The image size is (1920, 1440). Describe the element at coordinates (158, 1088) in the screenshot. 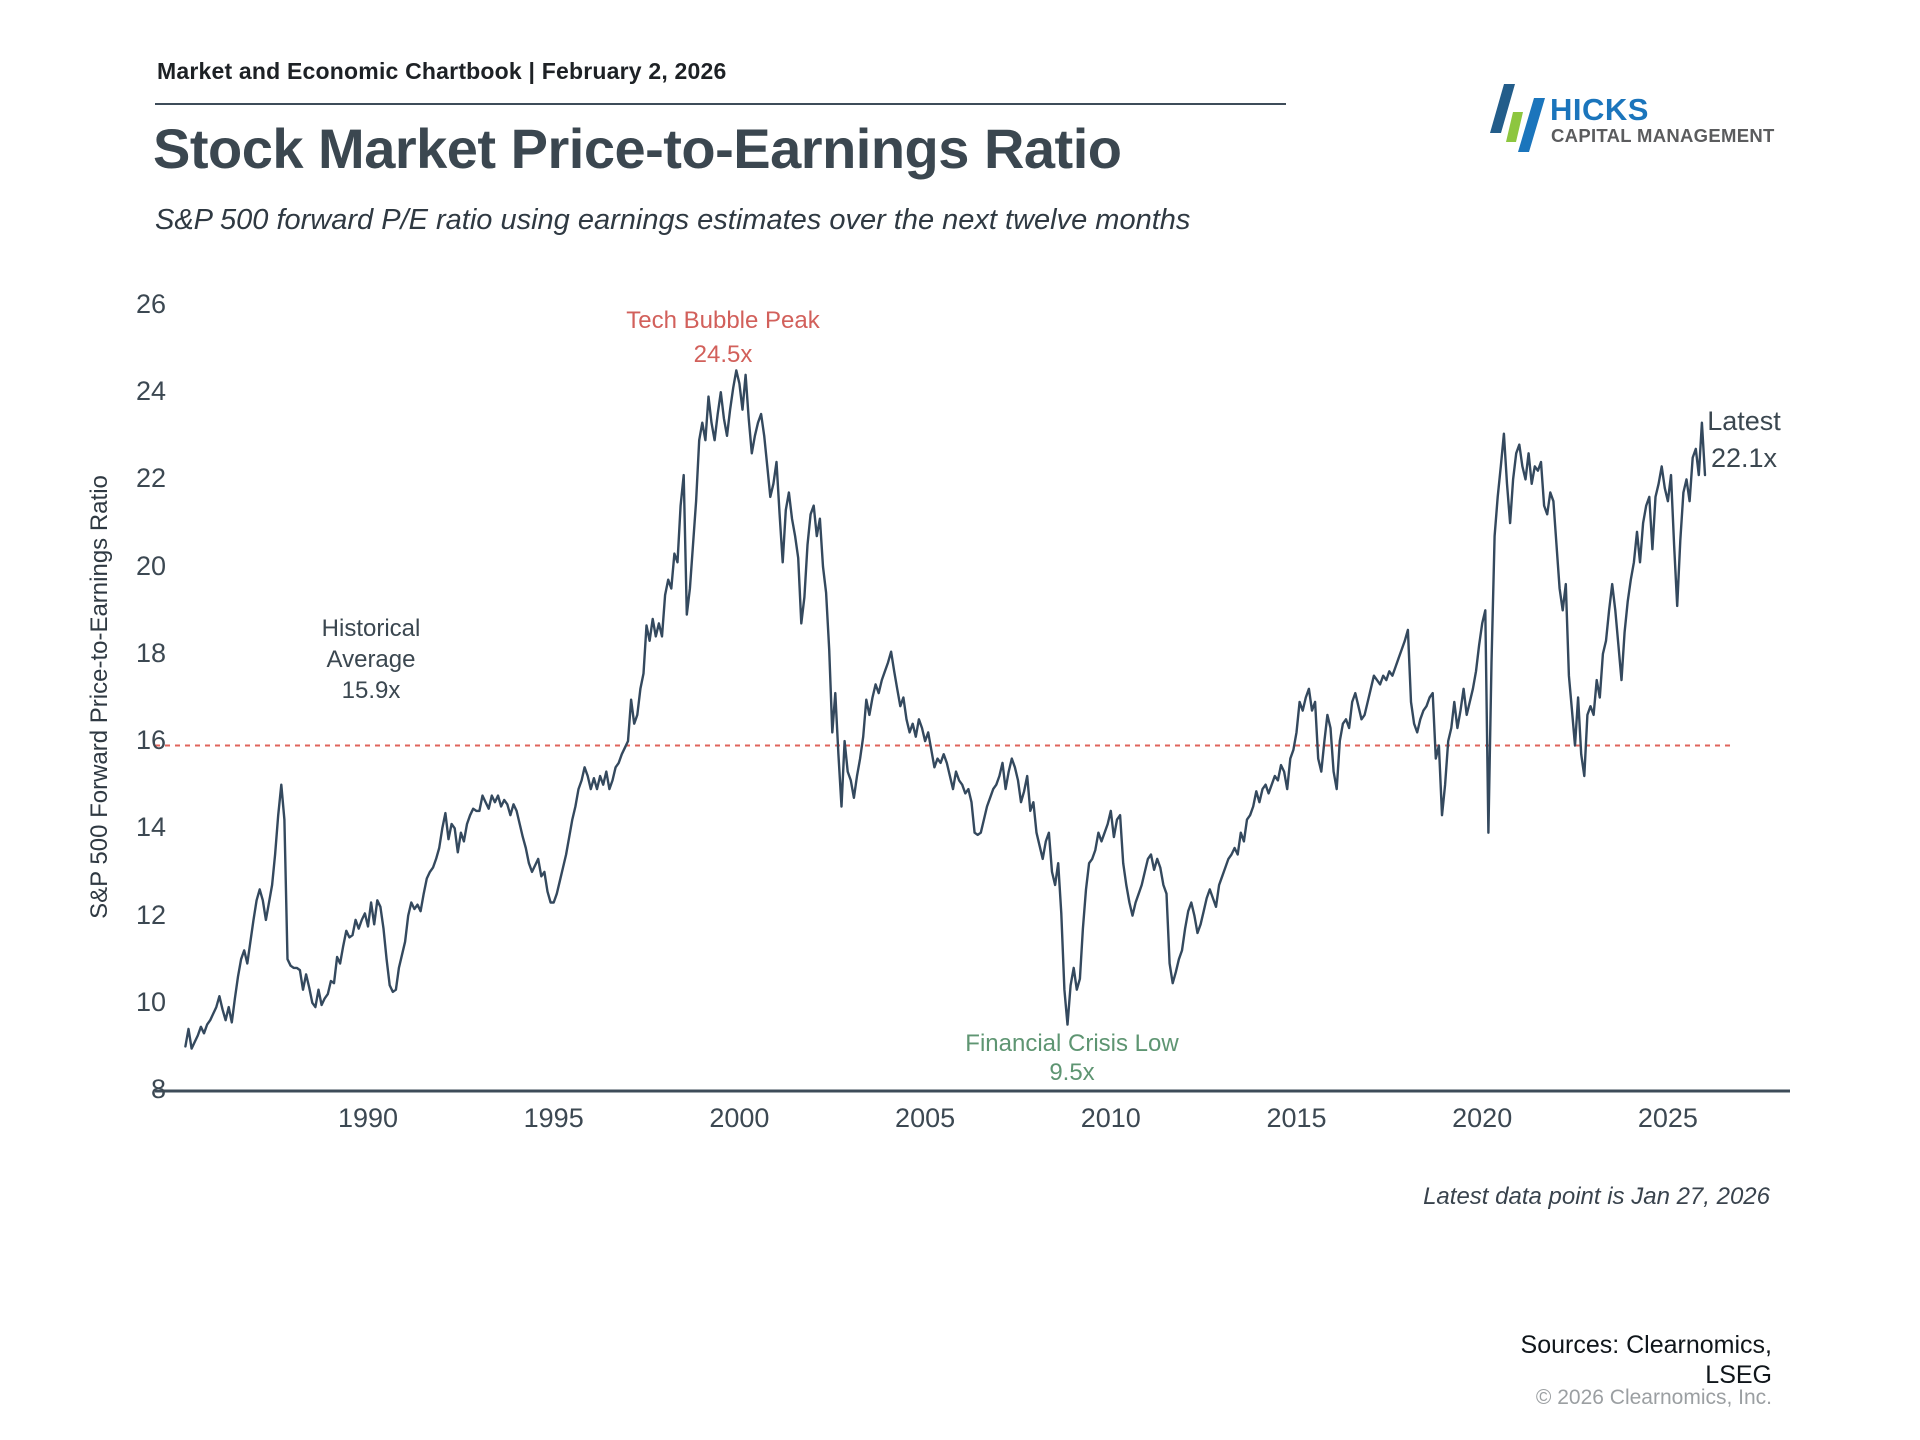

I see `y-tick-label: 8` at that location.